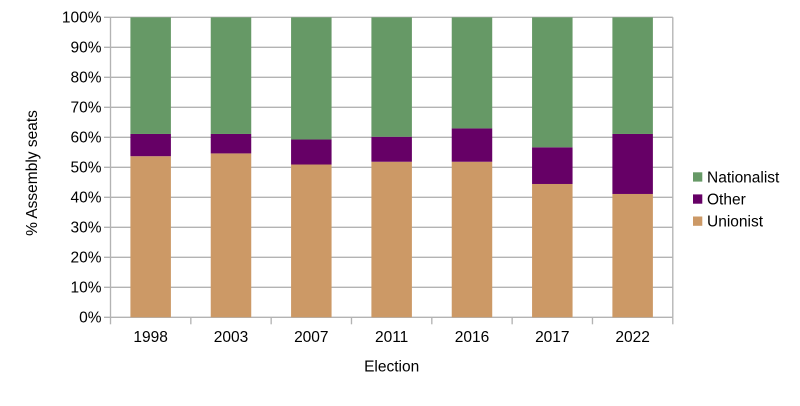  I want to click on svg-text: 2011, so click(391, 337).